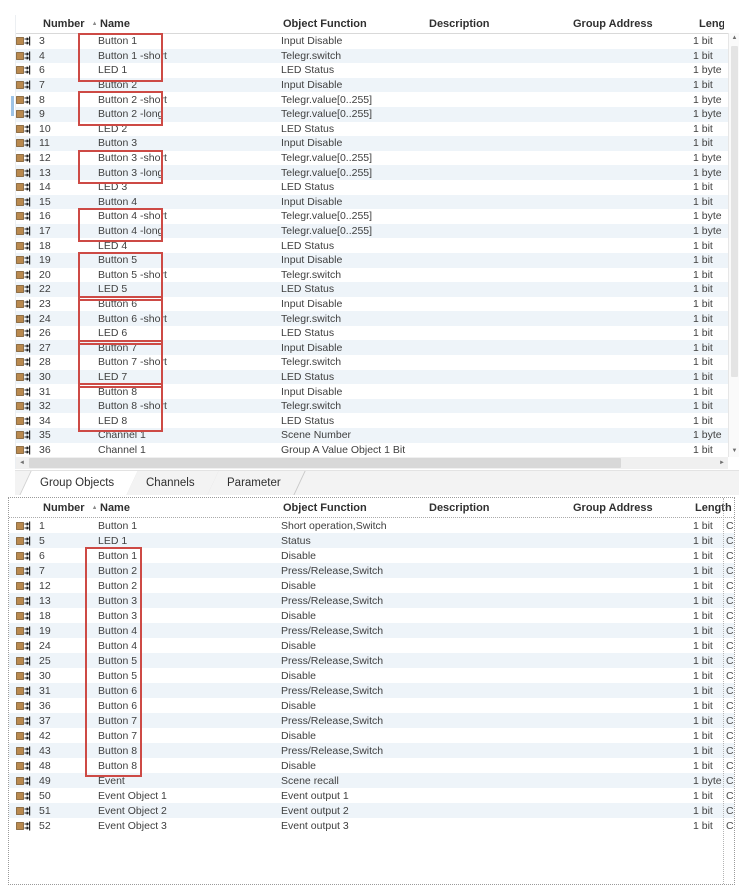 Image resolution: width=739 pixels, height=887 pixels. Describe the element at coordinates (377, 435) in the screenshot. I see `table-row: 35 Channel 1 Scene Number 1 byte` at that location.